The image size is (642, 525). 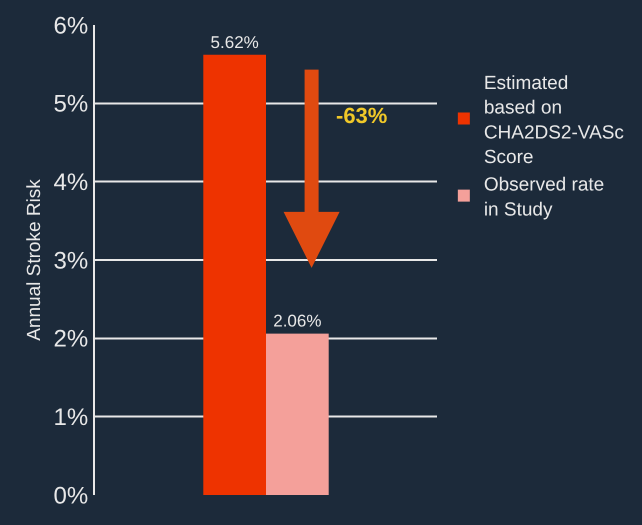 What do you see at coordinates (71, 182) in the screenshot?
I see `y-tick-label: 4%` at bounding box center [71, 182].